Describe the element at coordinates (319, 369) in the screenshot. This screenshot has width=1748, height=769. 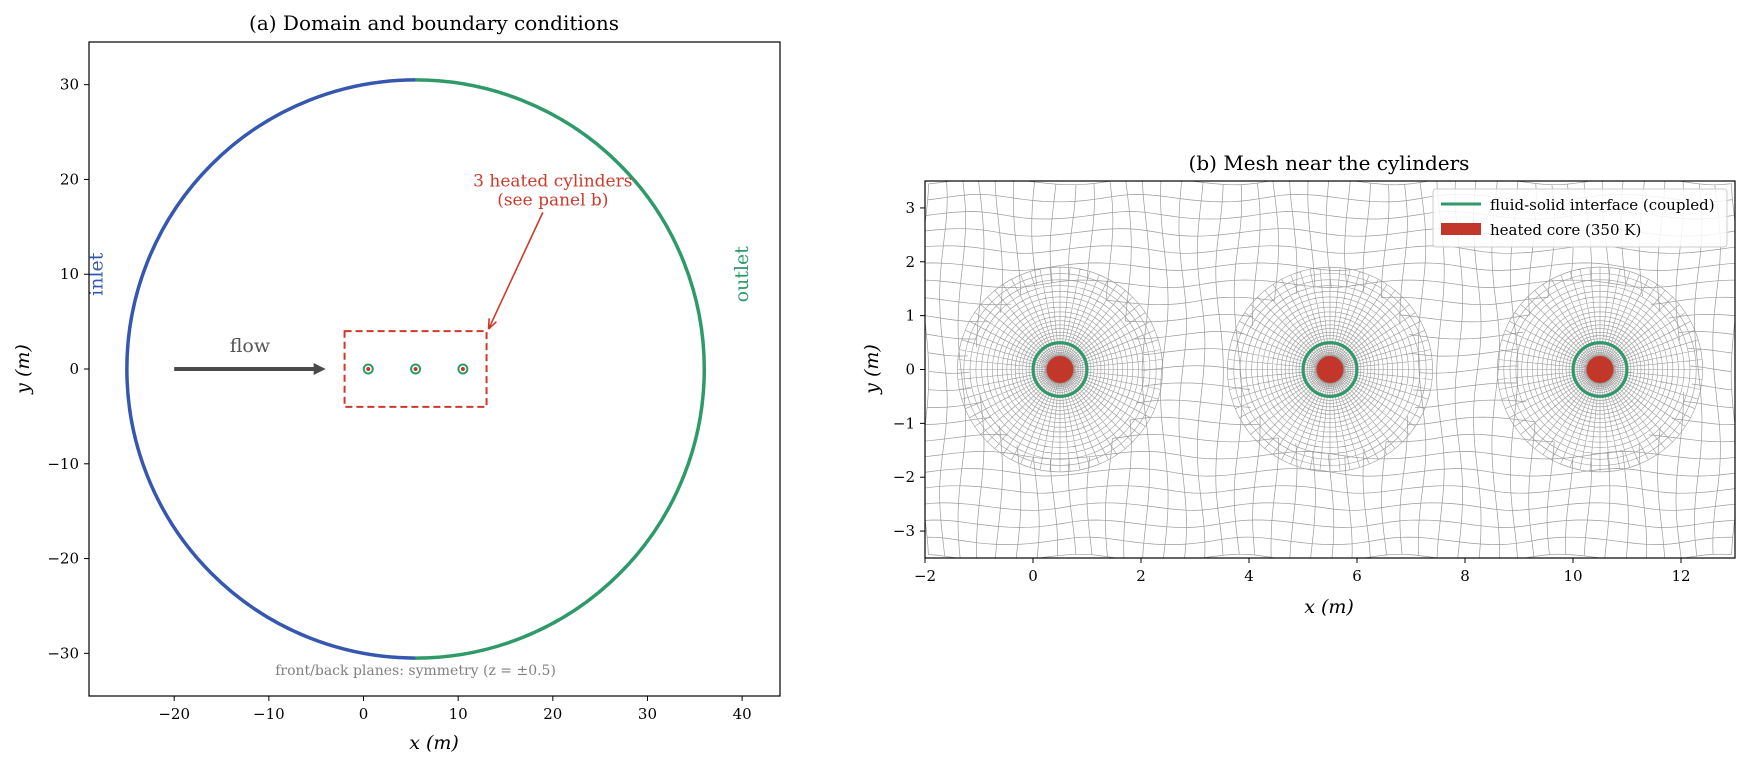
I see `flow-arrow-head` at that location.